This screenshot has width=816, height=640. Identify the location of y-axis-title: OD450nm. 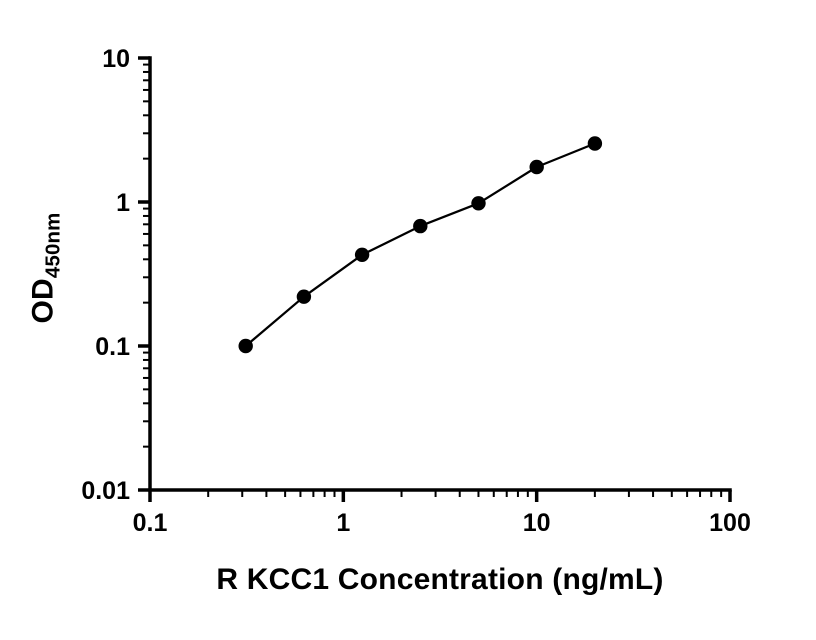
(46, 267).